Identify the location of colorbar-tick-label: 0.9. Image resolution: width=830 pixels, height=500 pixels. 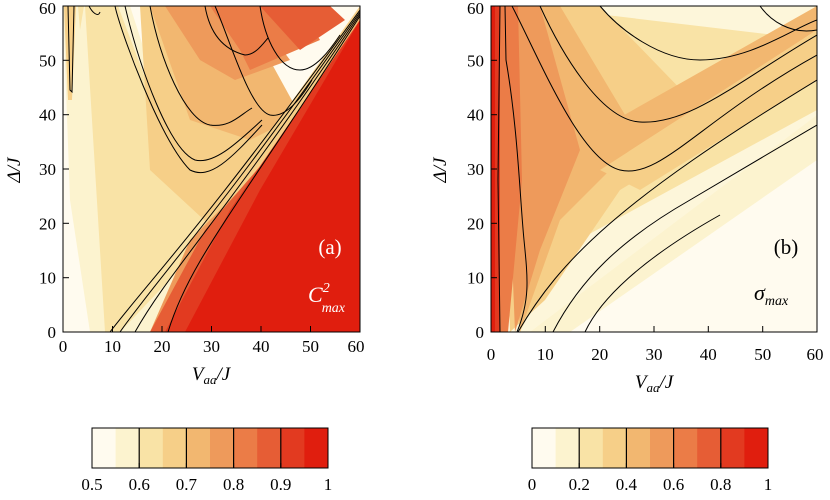
(280, 484).